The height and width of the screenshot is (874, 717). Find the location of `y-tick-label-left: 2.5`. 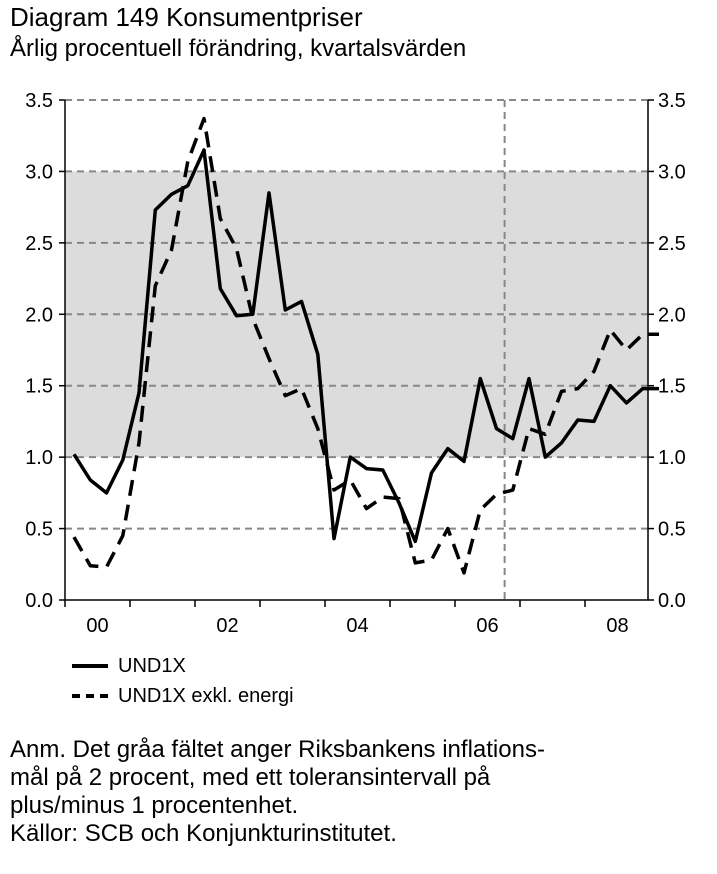

y-tick-label-left: 2.5 is located at coordinates (39, 244).